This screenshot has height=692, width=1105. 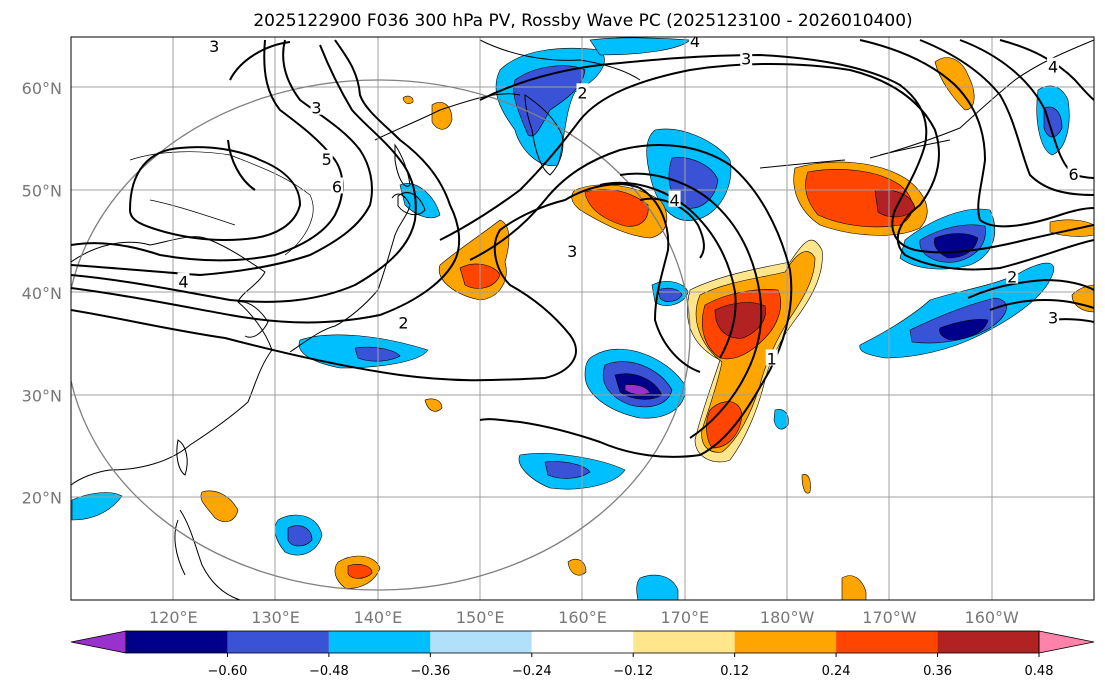 I want to click on coastline-russia, so click(x=447, y=117).